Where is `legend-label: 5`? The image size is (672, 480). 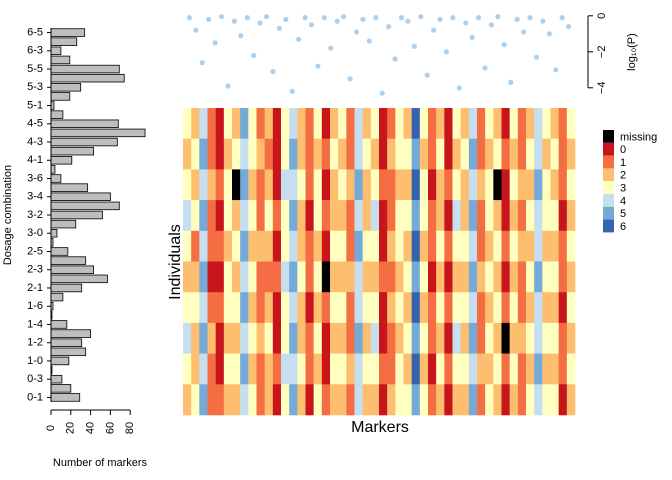 legend-label: 5 is located at coordinates (623, 214).